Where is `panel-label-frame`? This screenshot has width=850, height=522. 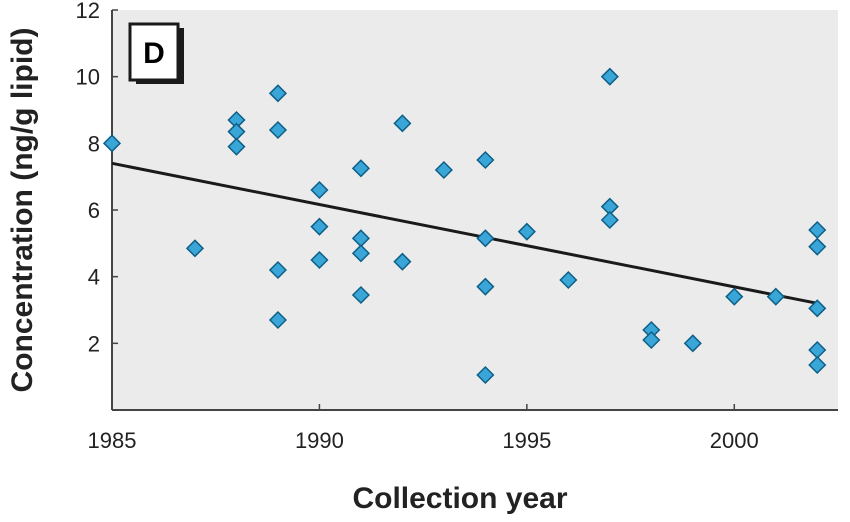 panel-label-frame is located at coordinates (154, 52).